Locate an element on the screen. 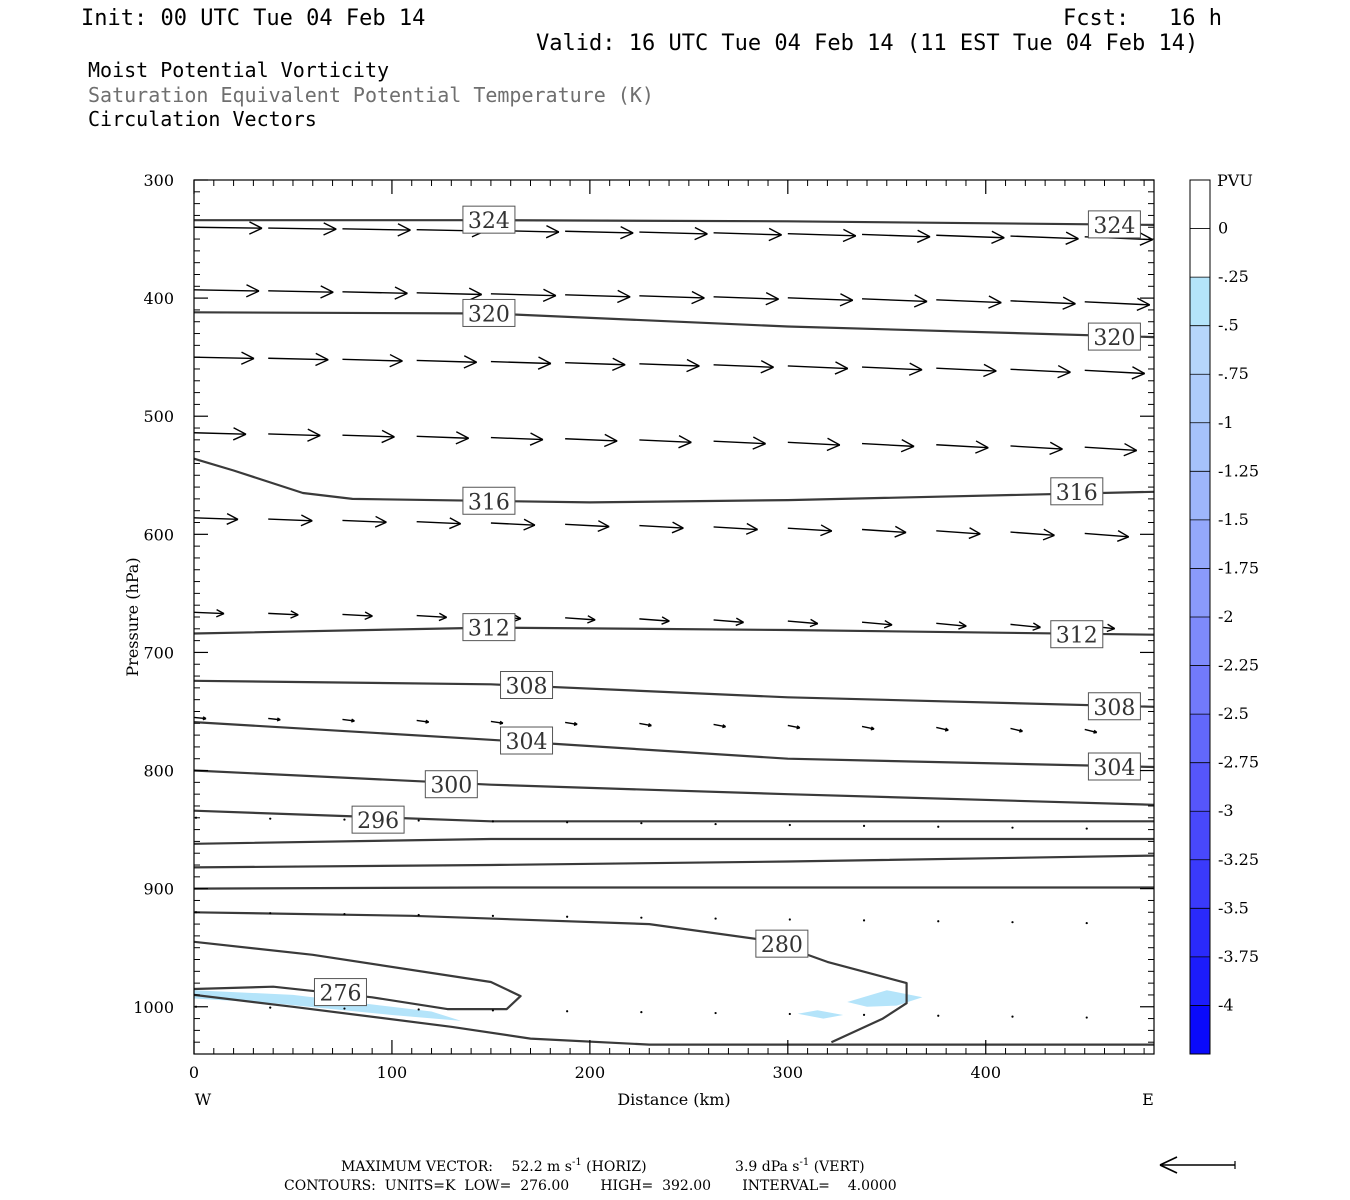  pv-shade-region is located at coordinates (820, 1014).